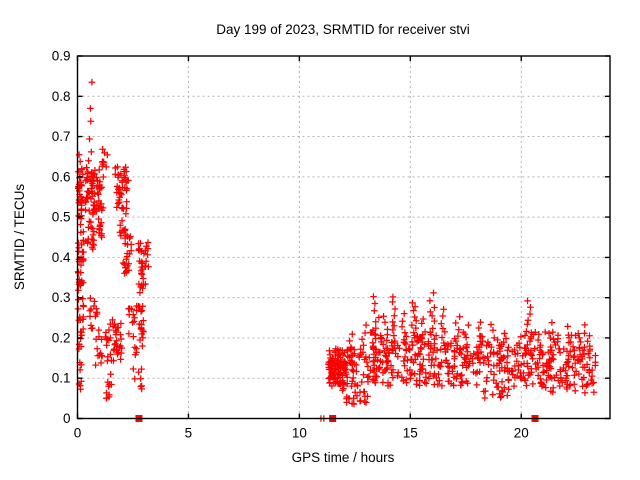 This screenshot has height=480, width=640. What do you see at coordinates (521, 433) in the screenshot?
I see `x-tick-label: 20` at bounding box center [521, 433].